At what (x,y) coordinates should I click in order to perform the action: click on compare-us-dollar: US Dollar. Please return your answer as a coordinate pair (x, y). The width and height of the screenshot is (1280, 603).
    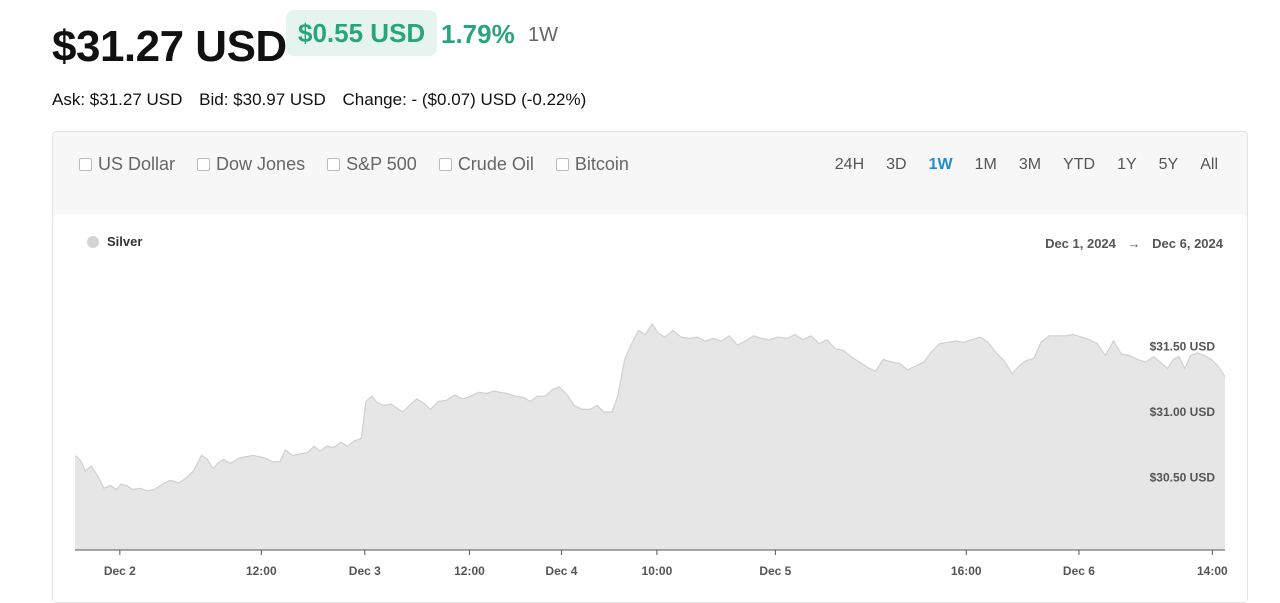
    Looking at the image, I should click on (127, 164).